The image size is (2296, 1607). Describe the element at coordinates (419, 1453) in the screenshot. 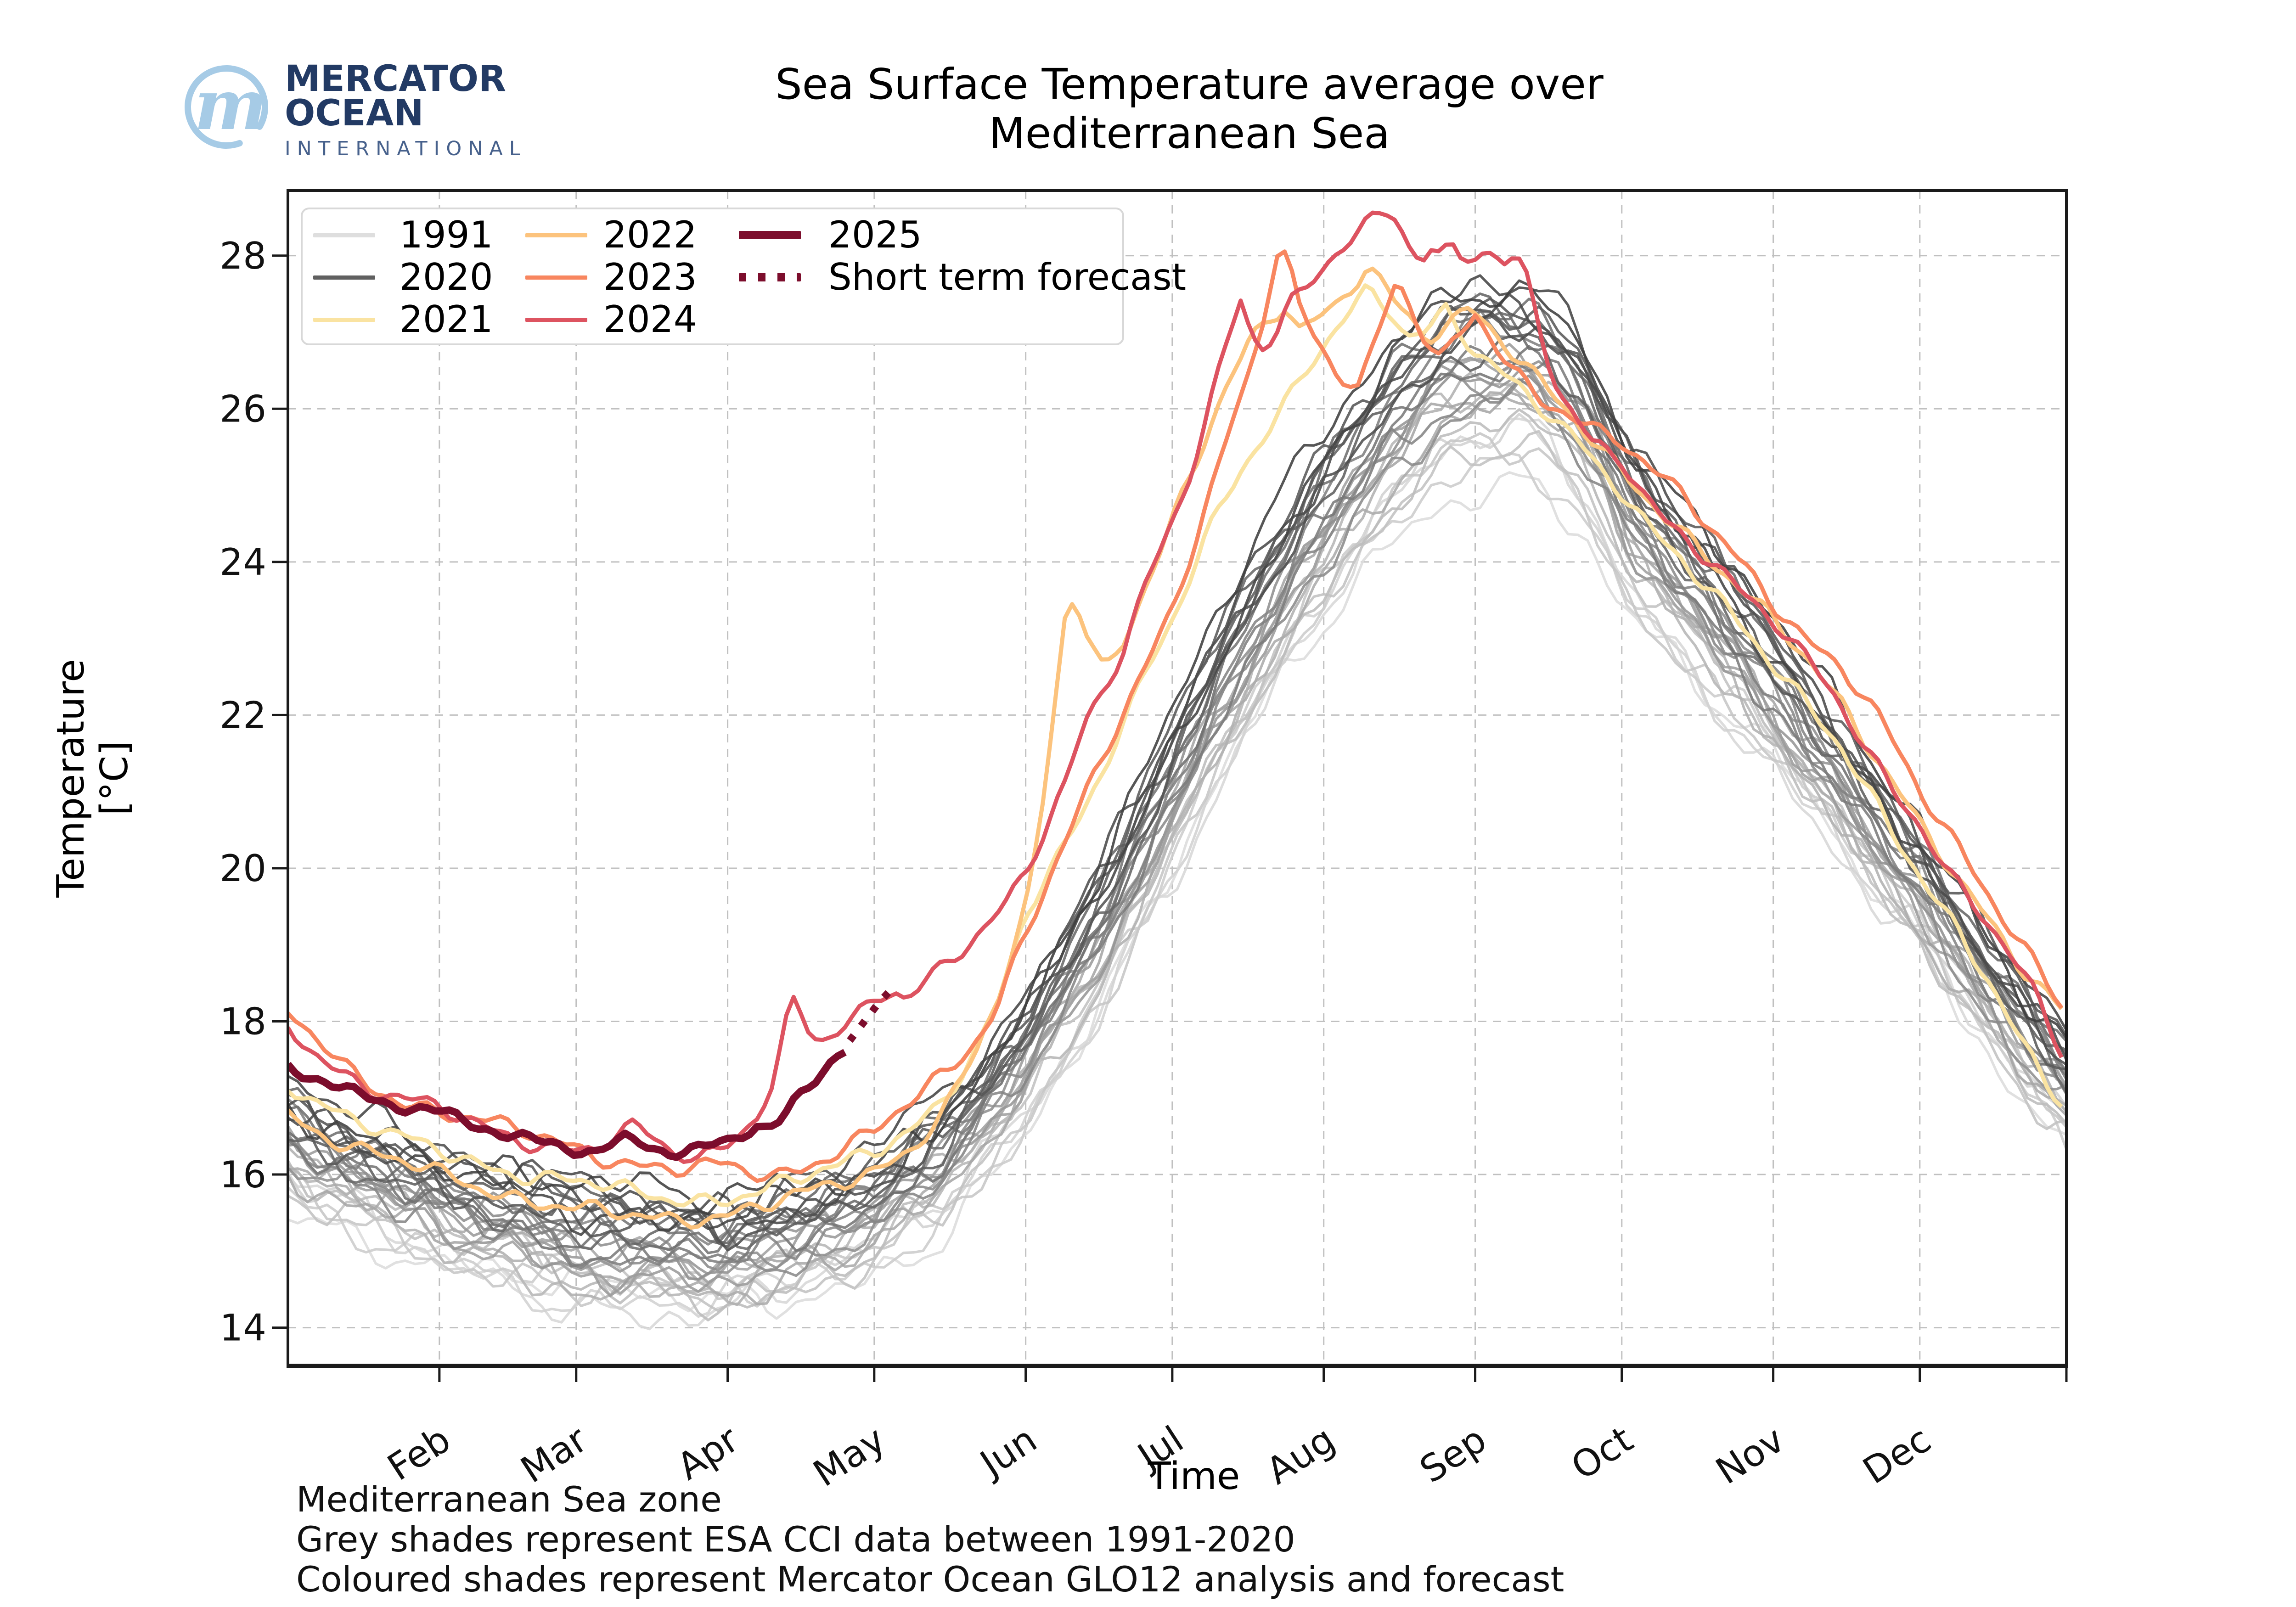

I see `svg-text: Feb` at that location.